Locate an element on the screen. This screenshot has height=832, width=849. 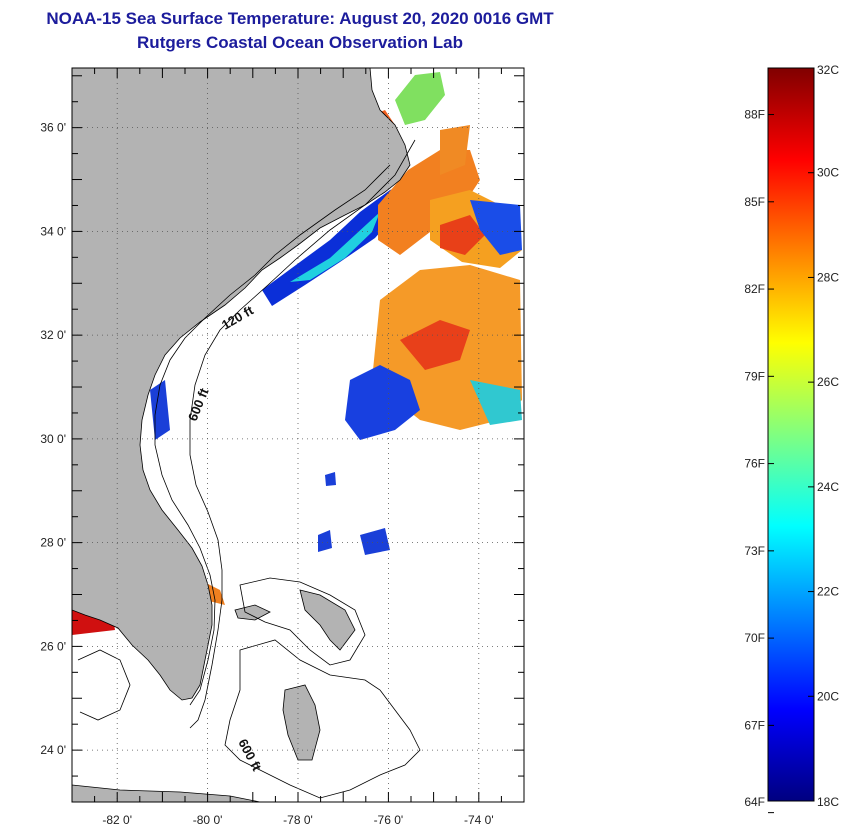
lat-tick-label: 24 0' is located at coordinates (53, 750).